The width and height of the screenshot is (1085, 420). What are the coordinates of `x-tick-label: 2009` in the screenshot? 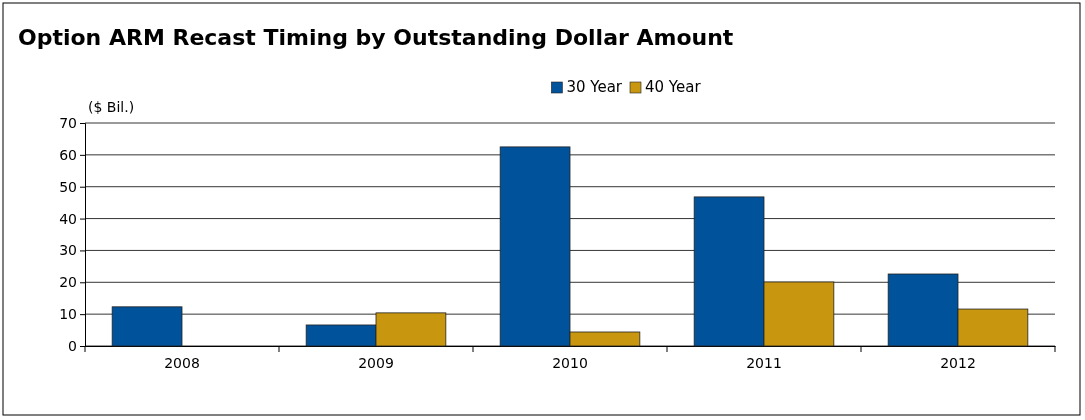 It's located at (376, 362).